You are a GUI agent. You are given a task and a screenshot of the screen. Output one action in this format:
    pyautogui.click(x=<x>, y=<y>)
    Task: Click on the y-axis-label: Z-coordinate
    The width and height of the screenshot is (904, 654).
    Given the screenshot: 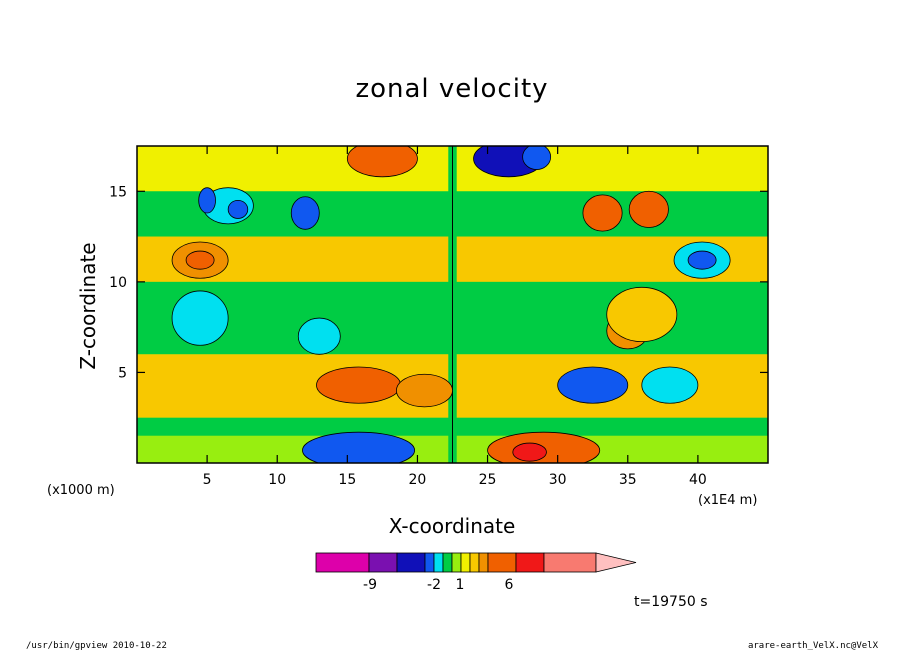 What is the action you would take?
    pyautogui.click(x=88, y=306)
    